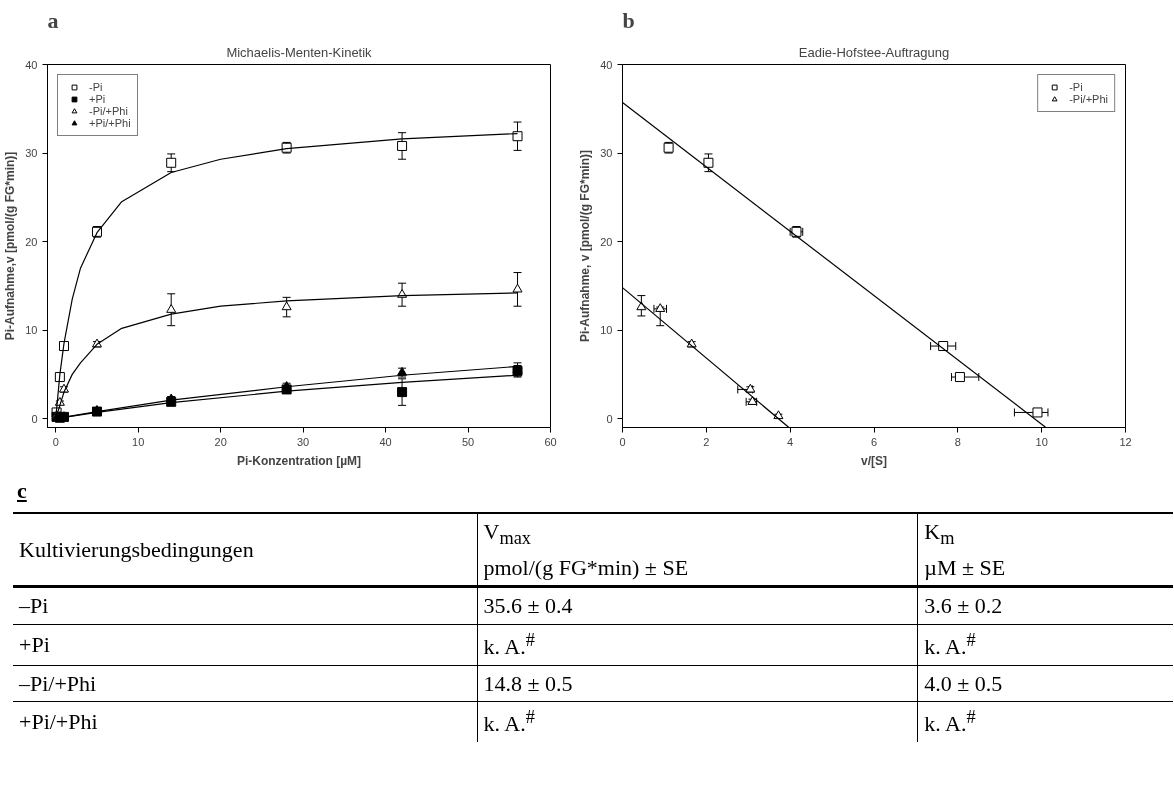 The width and height of the screenshot is (1174, 809). I want to click on y-axis-title: Pi-Aufnahme, v [pmol/(g FG*min)], so click(585, 246).